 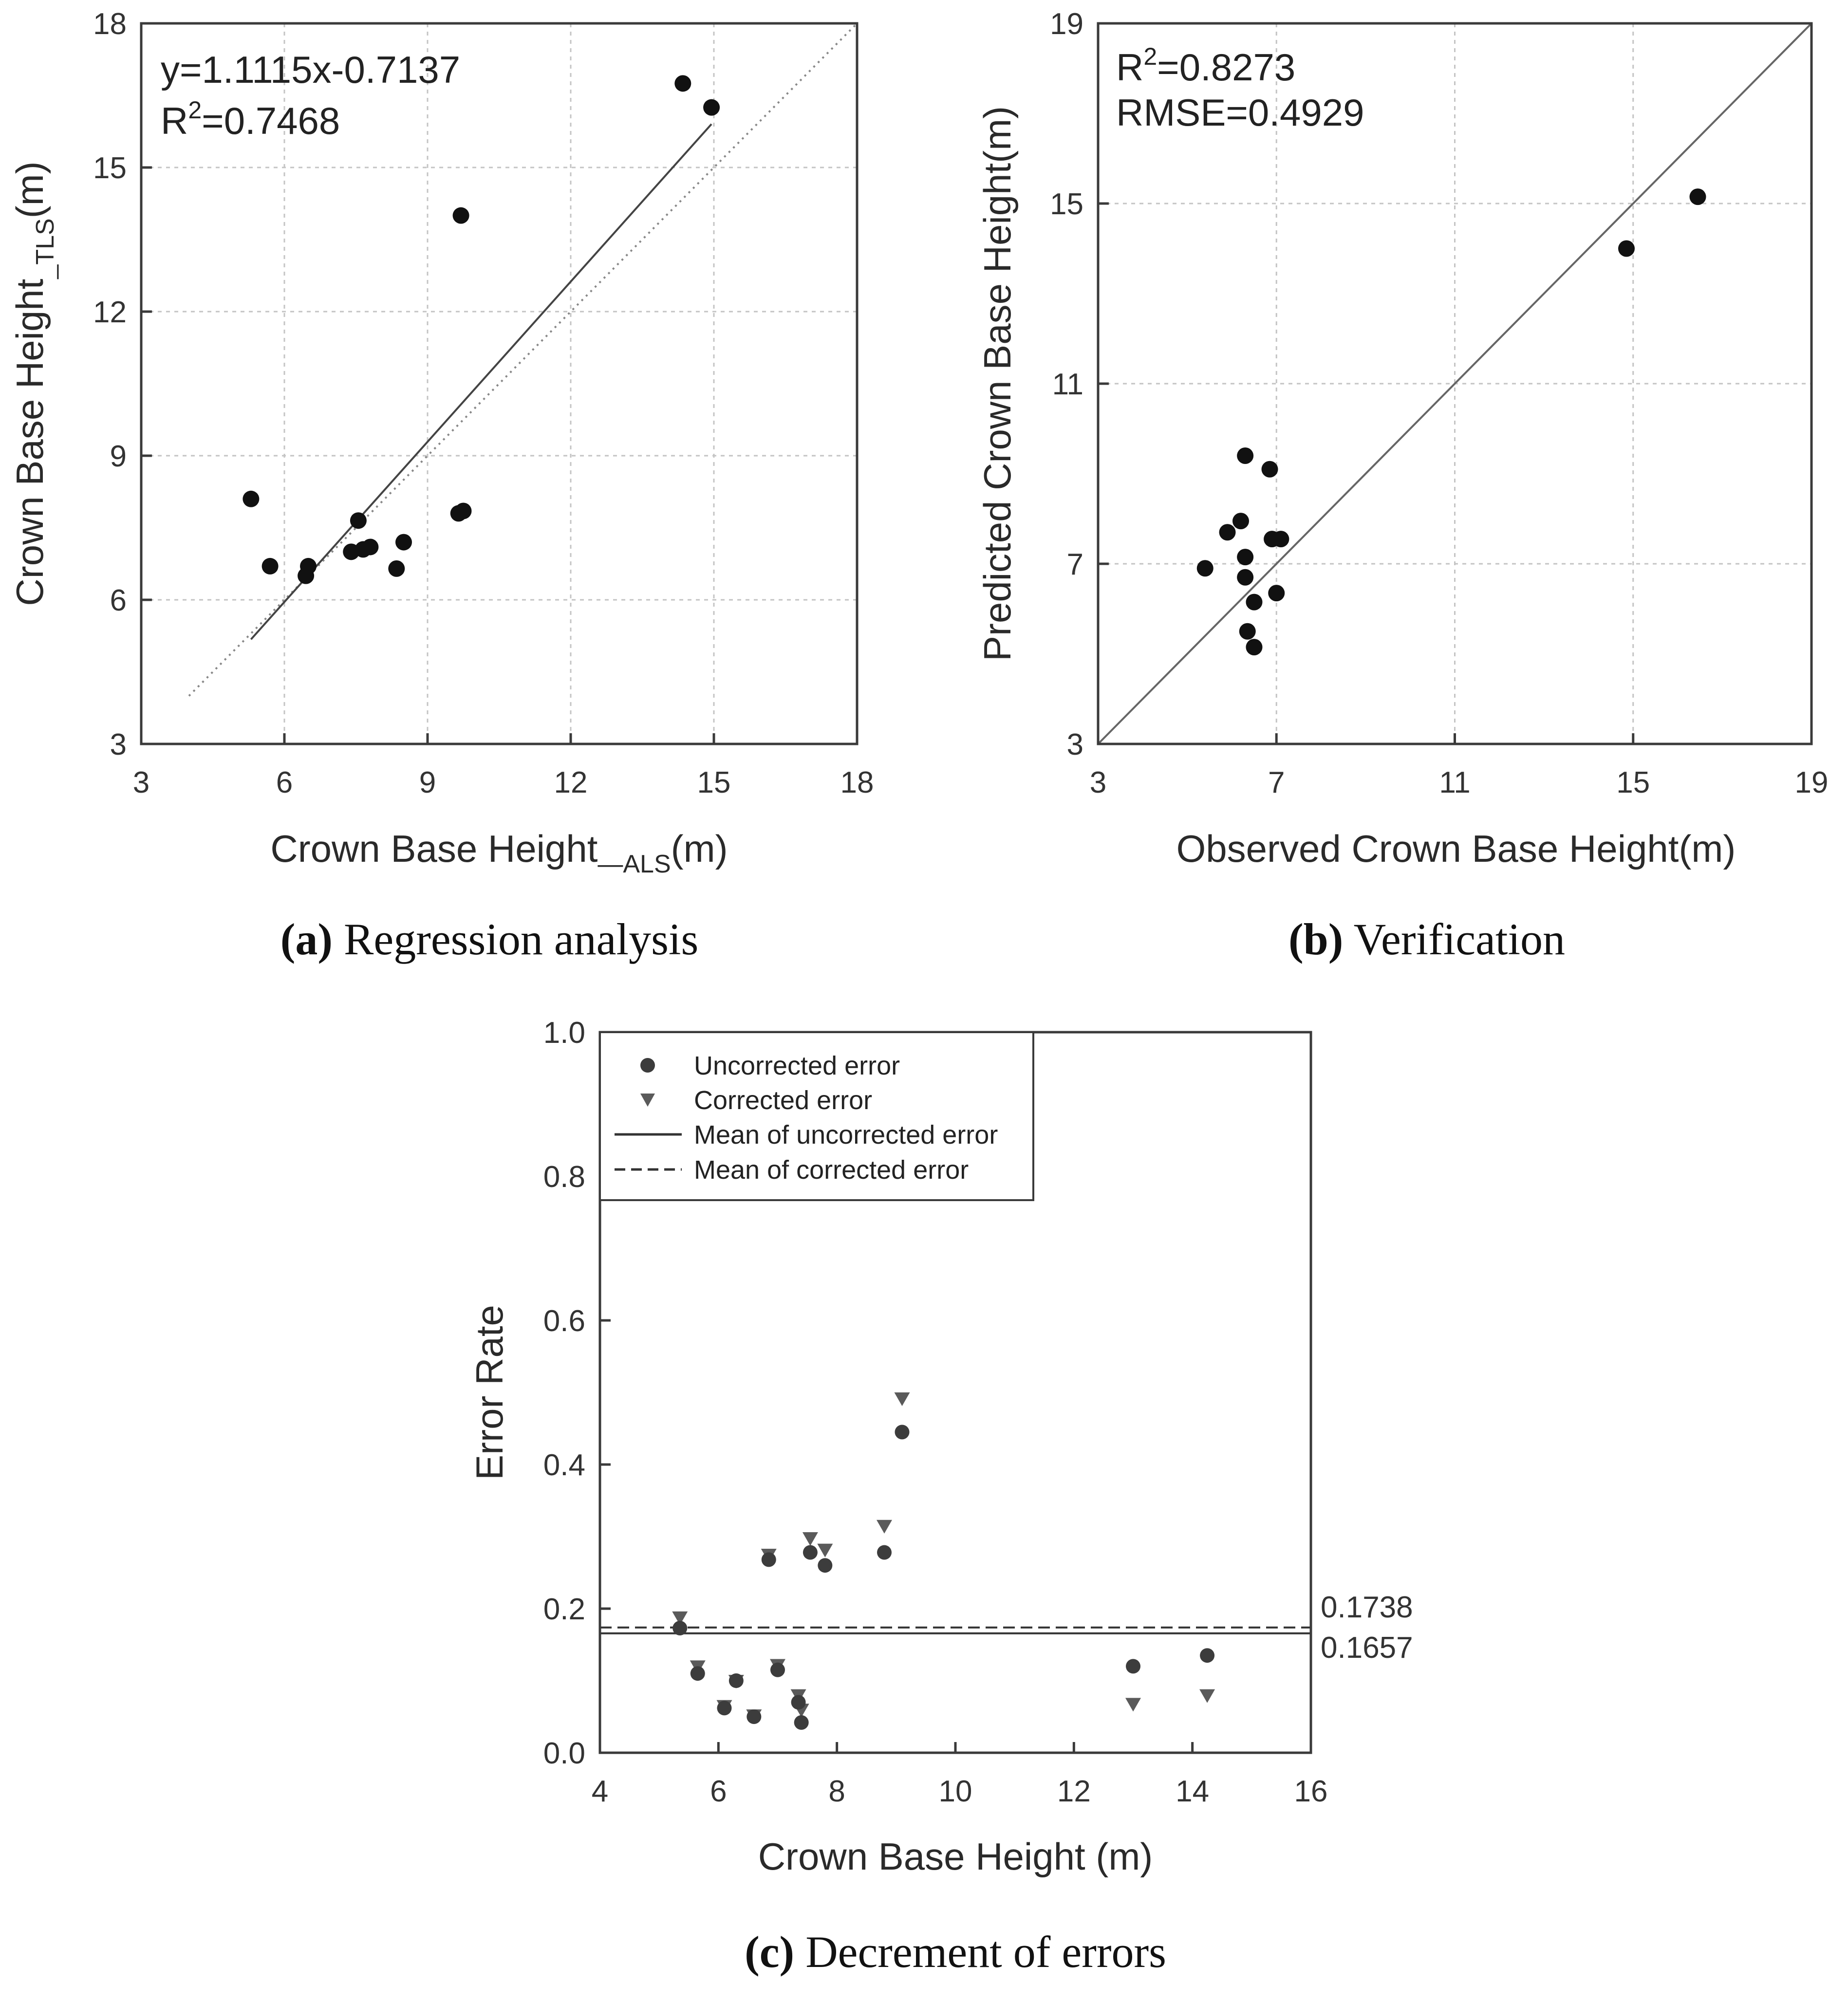 What do you see at coordinates (110, 24) in the screenshot?
I see `panel-a-y-tick-label: 18` at bounding box center [110, 24].